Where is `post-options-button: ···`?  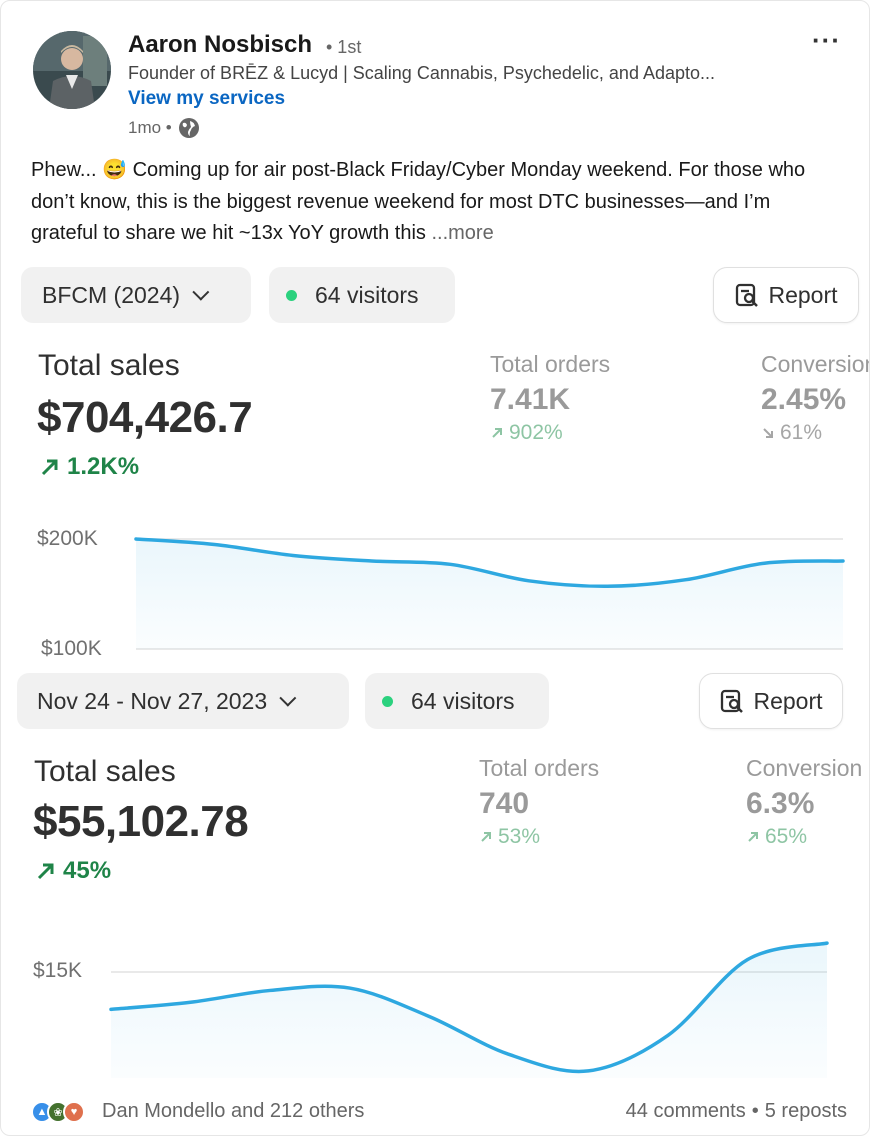
post-options-button: ··· is located at coordinates (826, 40).